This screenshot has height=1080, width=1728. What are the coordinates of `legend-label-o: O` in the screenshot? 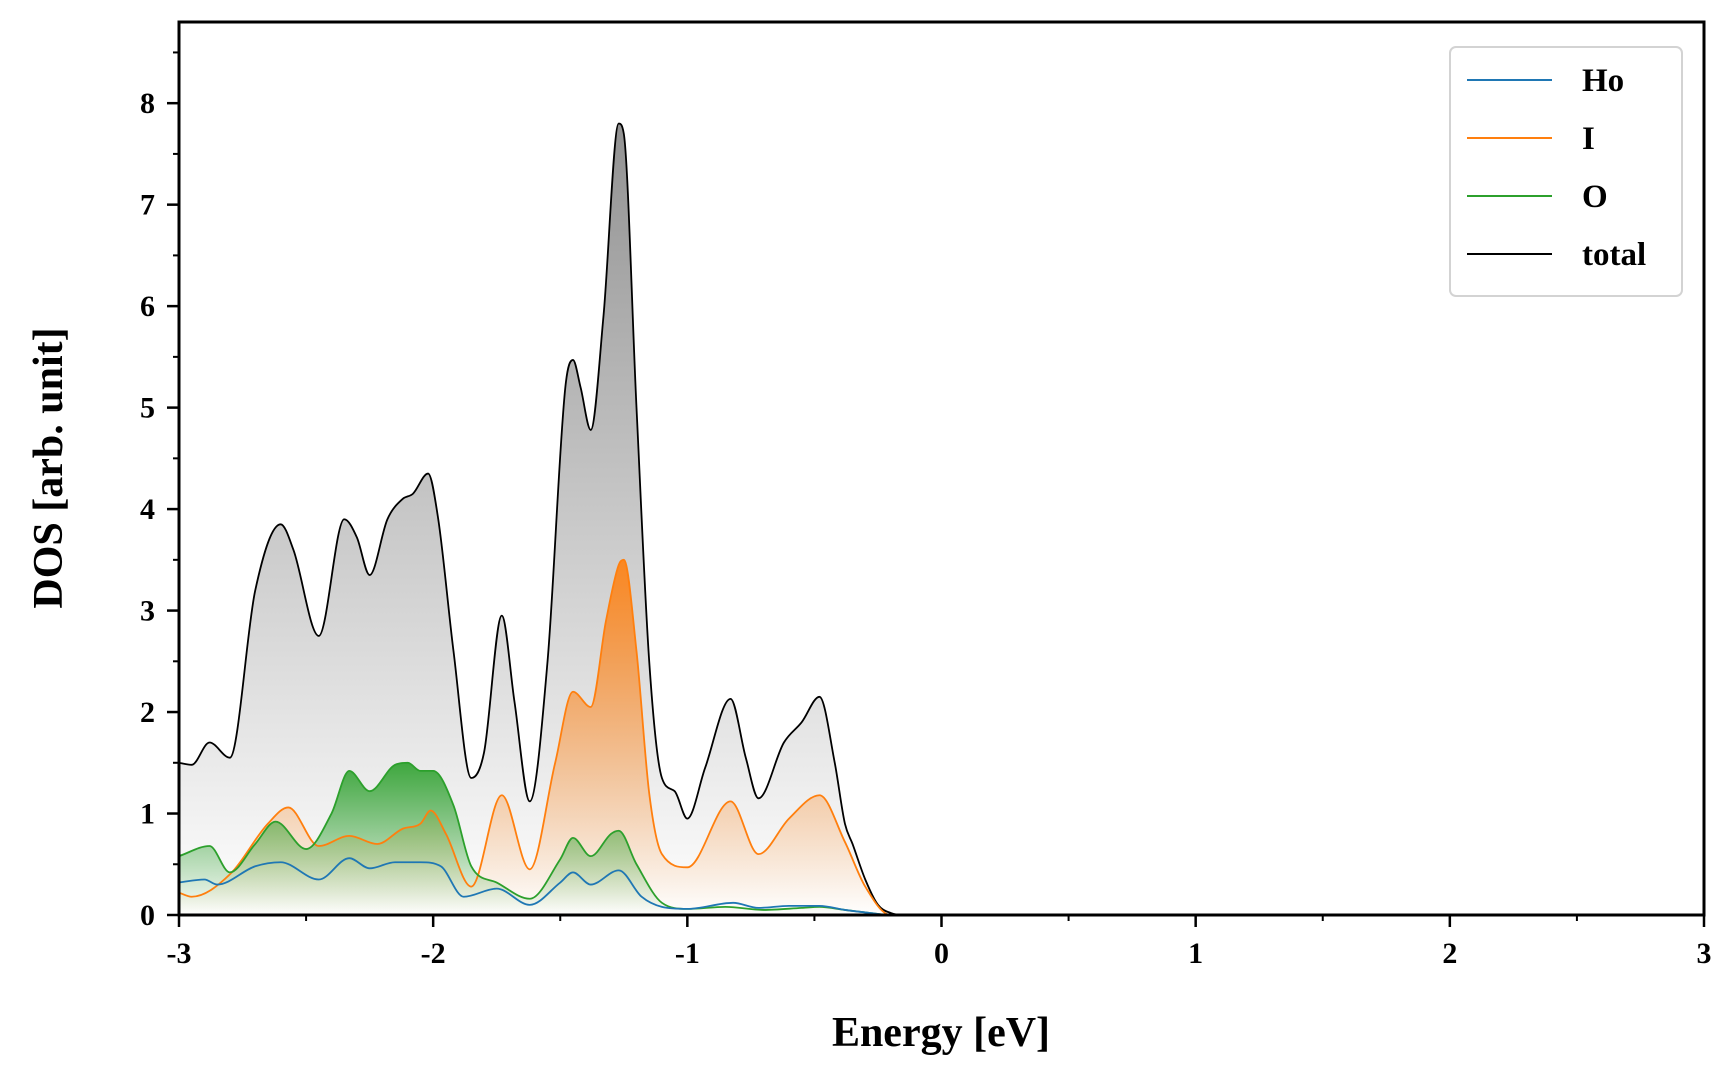 It's located at (1595, 197).